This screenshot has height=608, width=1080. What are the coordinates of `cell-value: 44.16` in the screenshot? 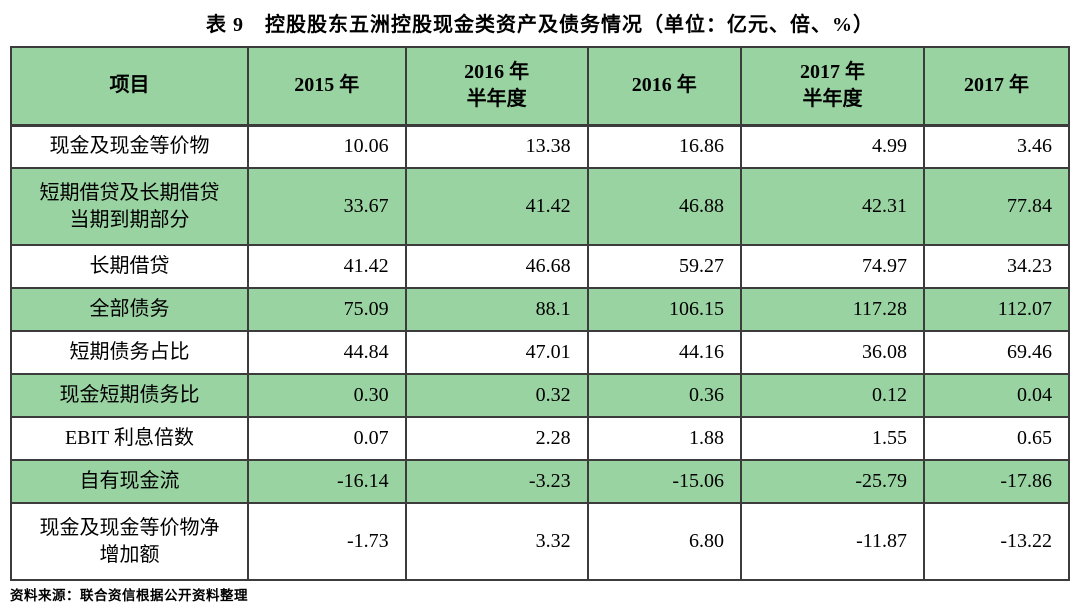 It's located at (664, 352).